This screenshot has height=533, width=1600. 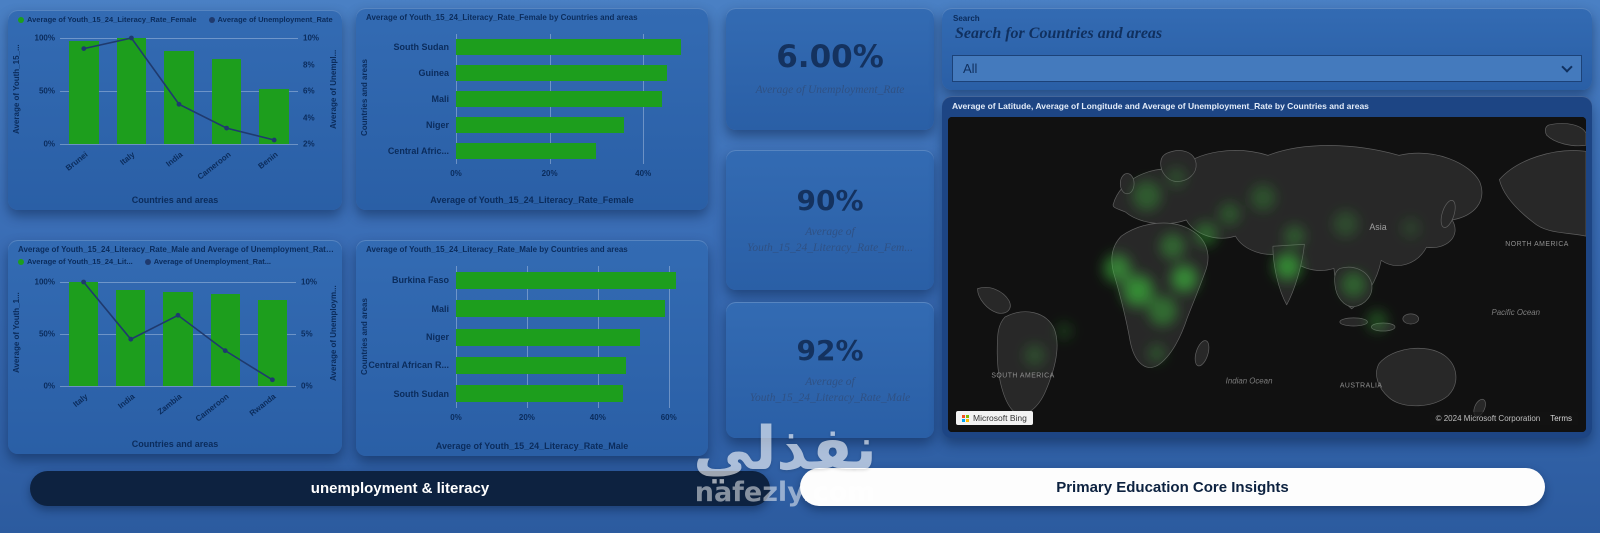 What do you see at coordinates (994, 300) in the screenshot?
I see `central-america` at bounding box center [994, 300].